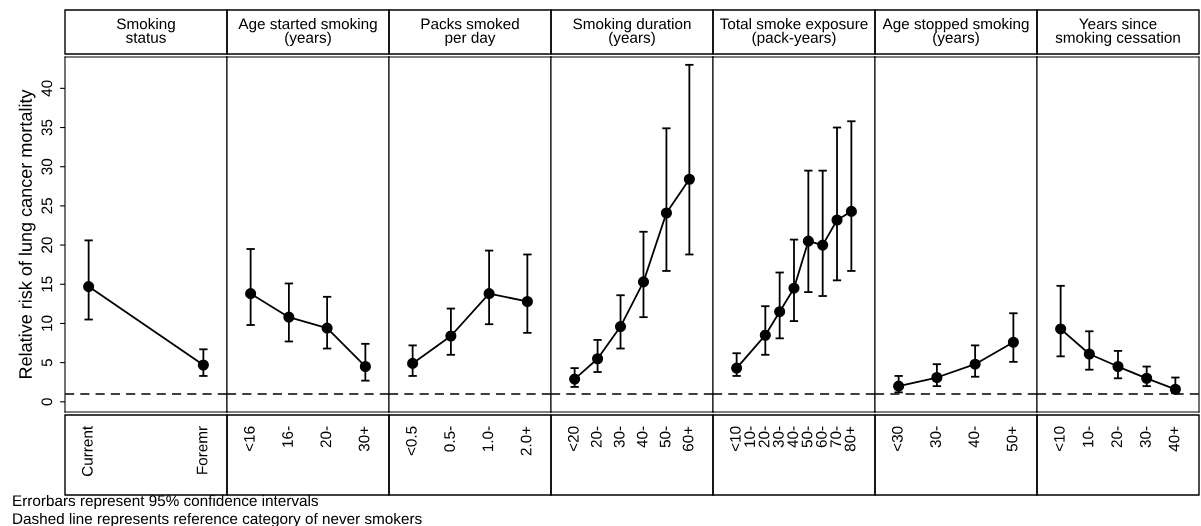  I want to click on chart-title: Years since smoking cessation, so click(1117, 32).